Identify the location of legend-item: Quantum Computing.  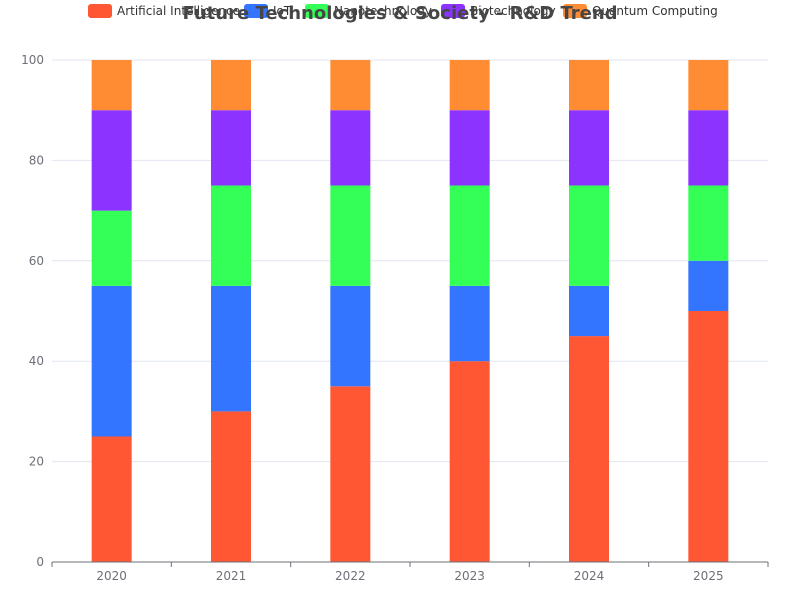
(640, 11).